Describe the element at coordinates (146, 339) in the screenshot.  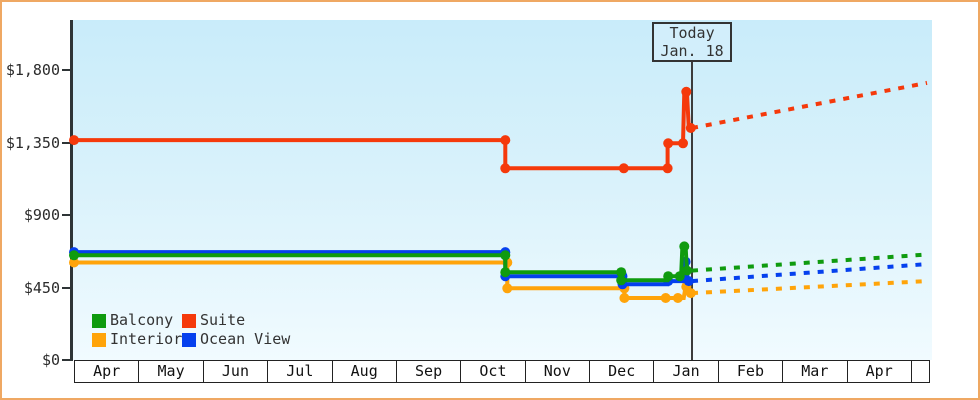
I see `legend-label: Interior` at that location.